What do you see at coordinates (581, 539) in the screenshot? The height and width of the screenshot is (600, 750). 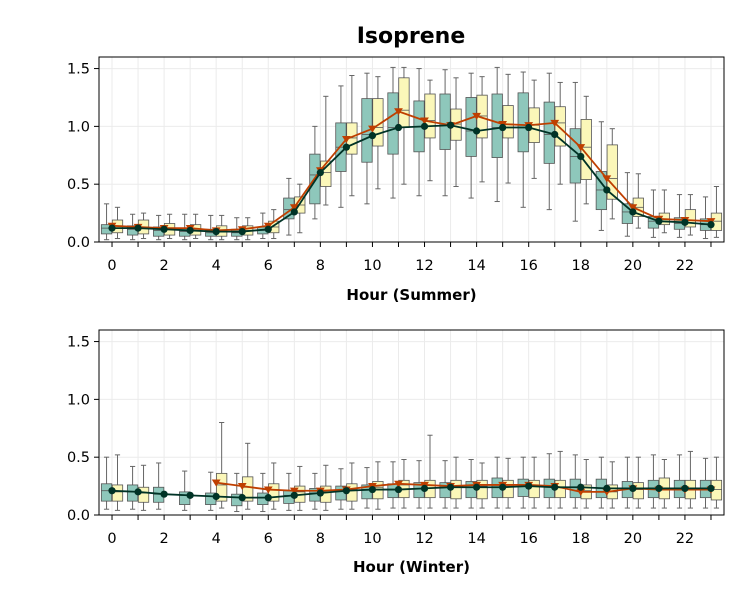 I see `x-tick-label: 18` at bounding box center [581, 539].